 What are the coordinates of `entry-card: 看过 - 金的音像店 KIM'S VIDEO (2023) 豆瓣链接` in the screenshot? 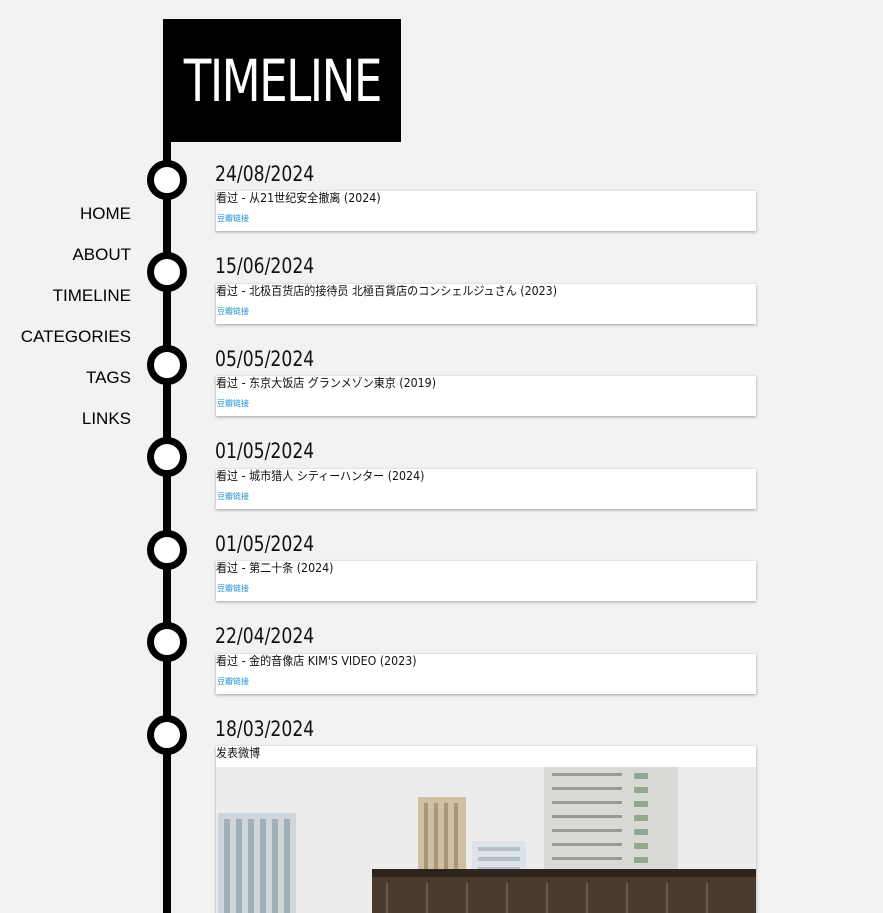 It's located at (486, 674).